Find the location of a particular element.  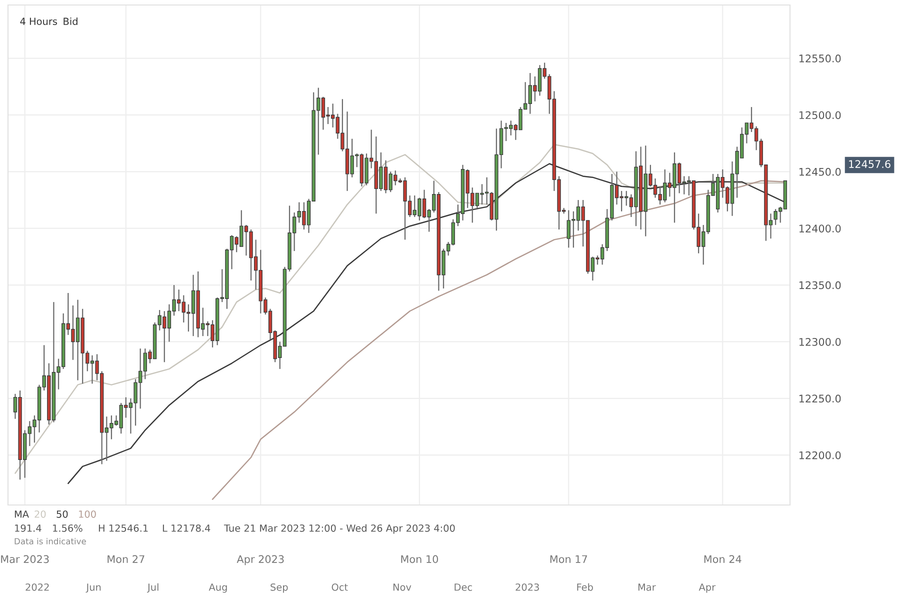

x-tick-label: Apr 2023 is located at coordinates (260, 560).